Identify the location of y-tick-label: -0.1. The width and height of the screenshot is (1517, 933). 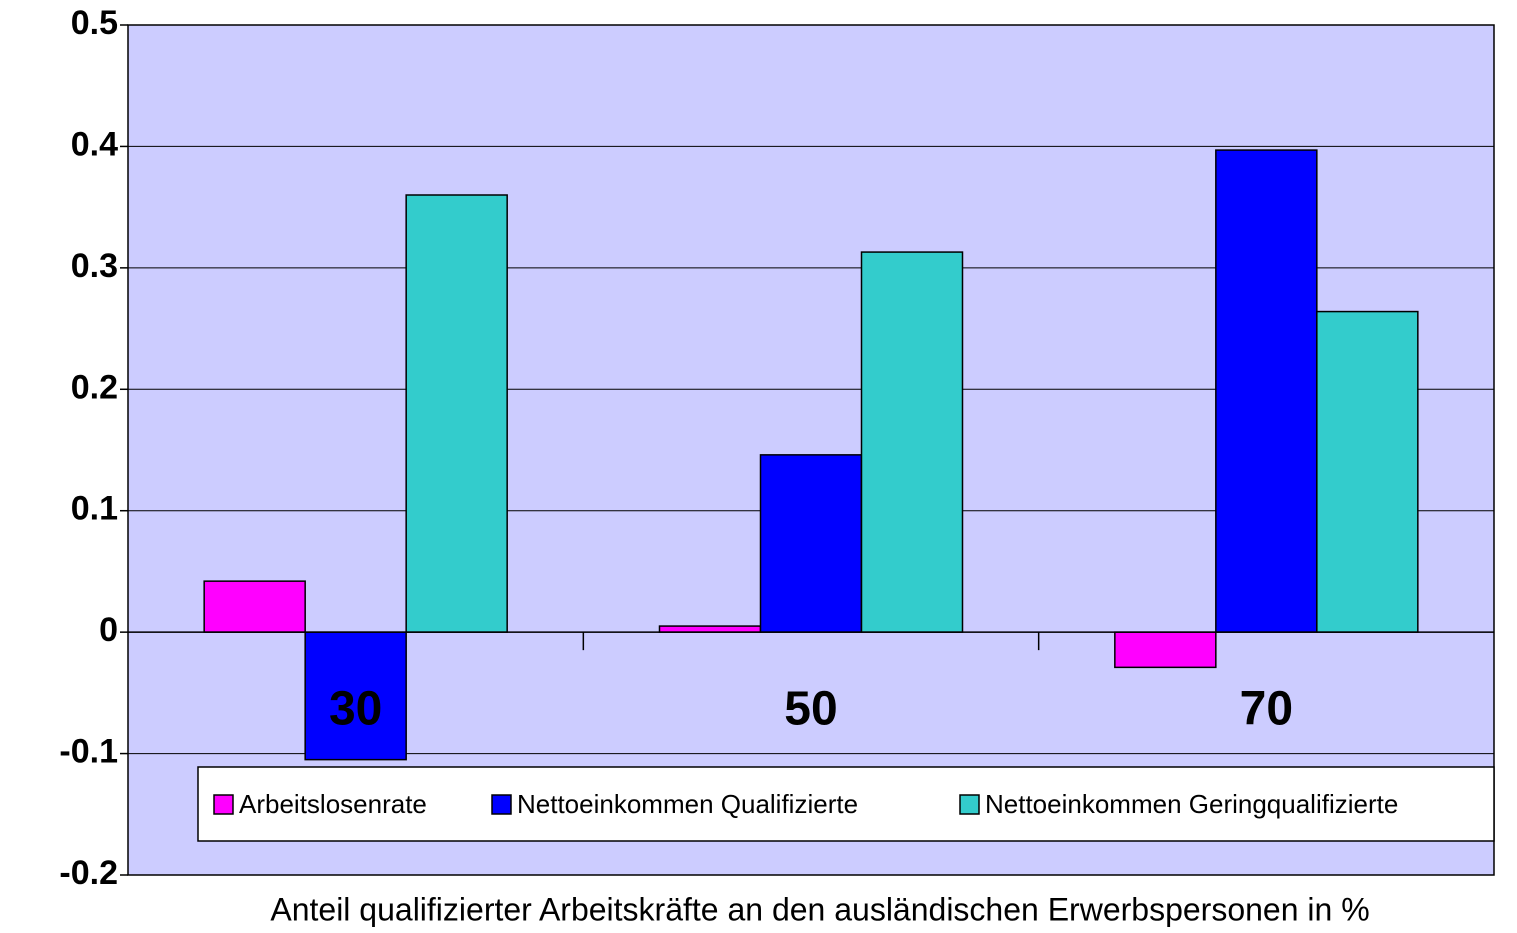
(88, 752).